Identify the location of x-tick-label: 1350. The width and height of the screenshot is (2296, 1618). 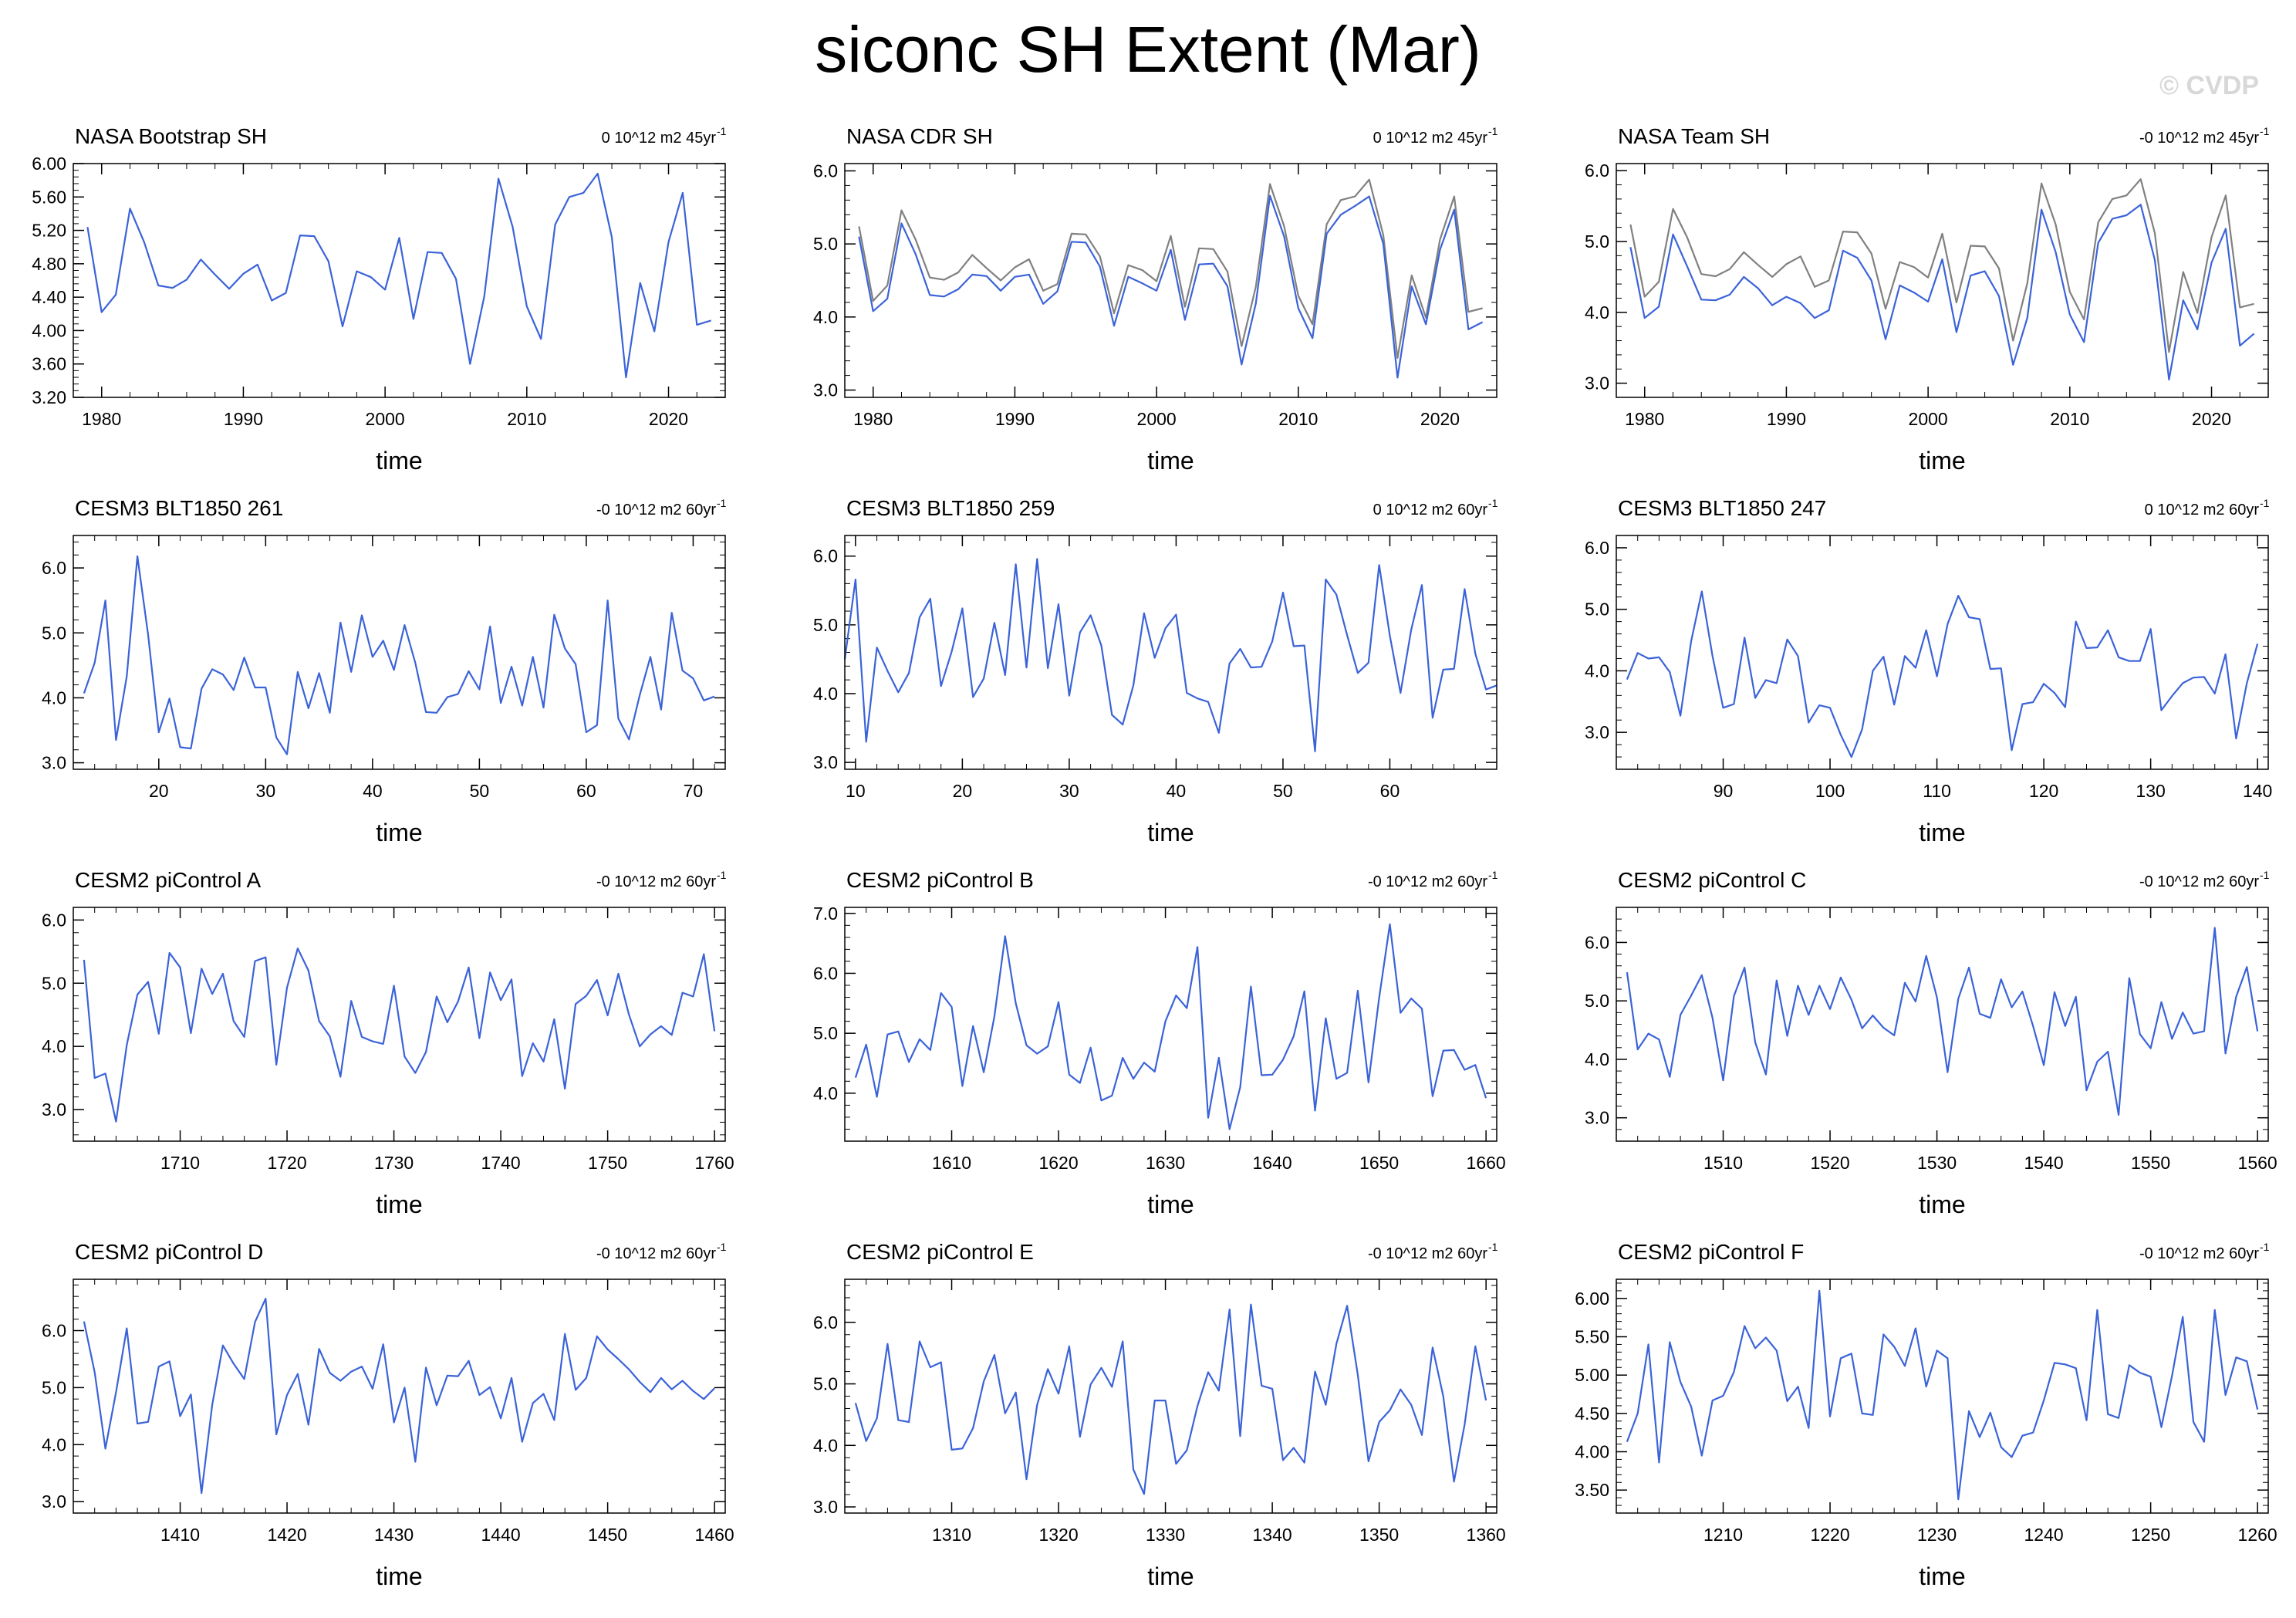
(1379, 1535).